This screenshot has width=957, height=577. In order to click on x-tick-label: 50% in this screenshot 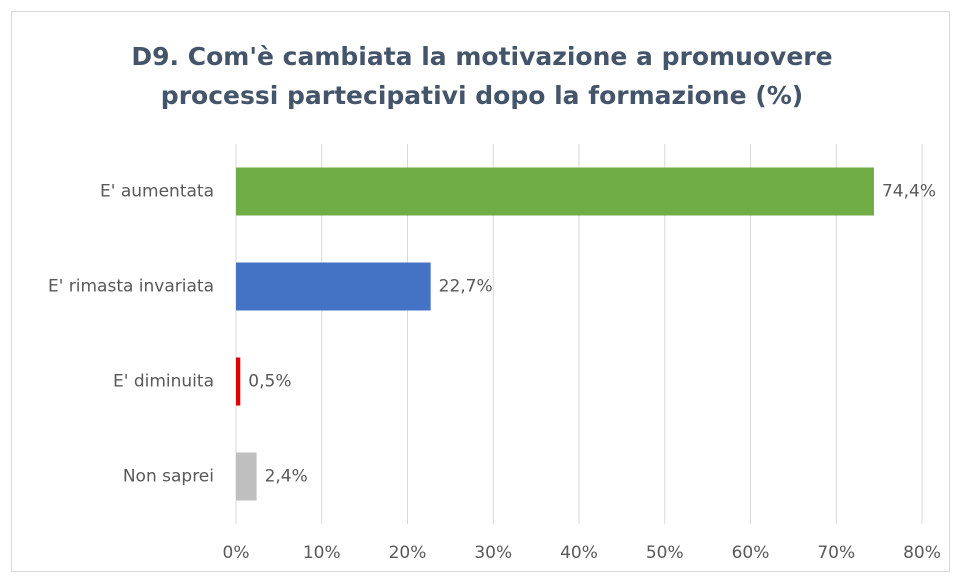, I will do `click(665, 553)`.